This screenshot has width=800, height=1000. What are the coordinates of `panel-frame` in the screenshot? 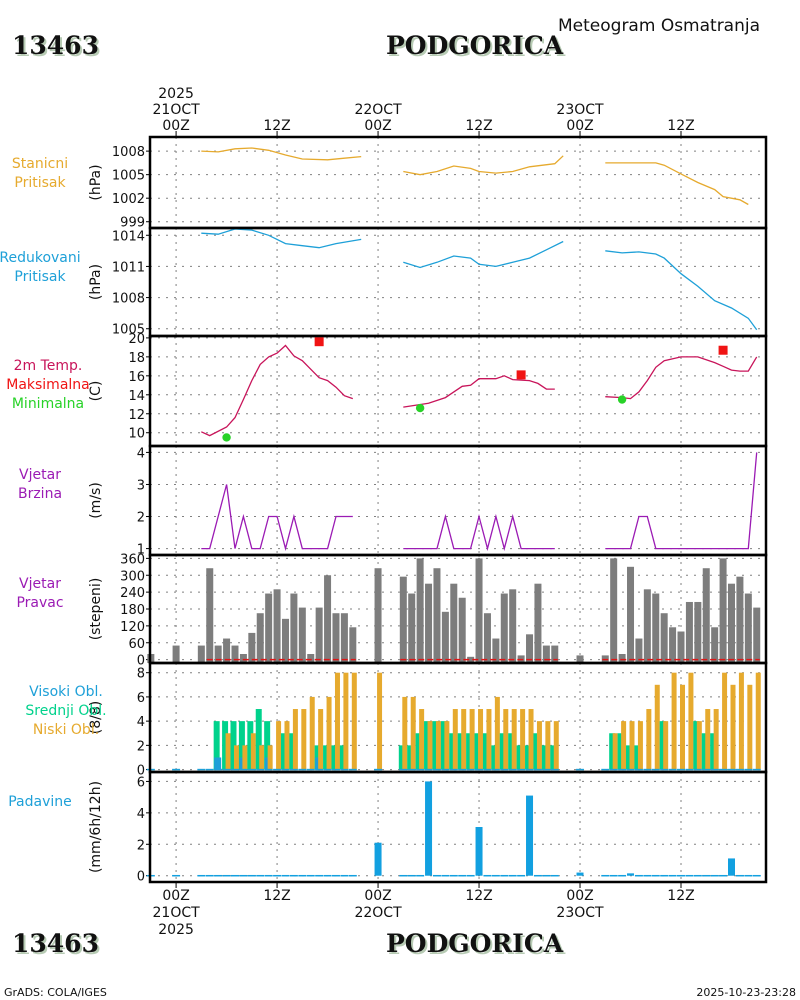 It's located at (458, 282).